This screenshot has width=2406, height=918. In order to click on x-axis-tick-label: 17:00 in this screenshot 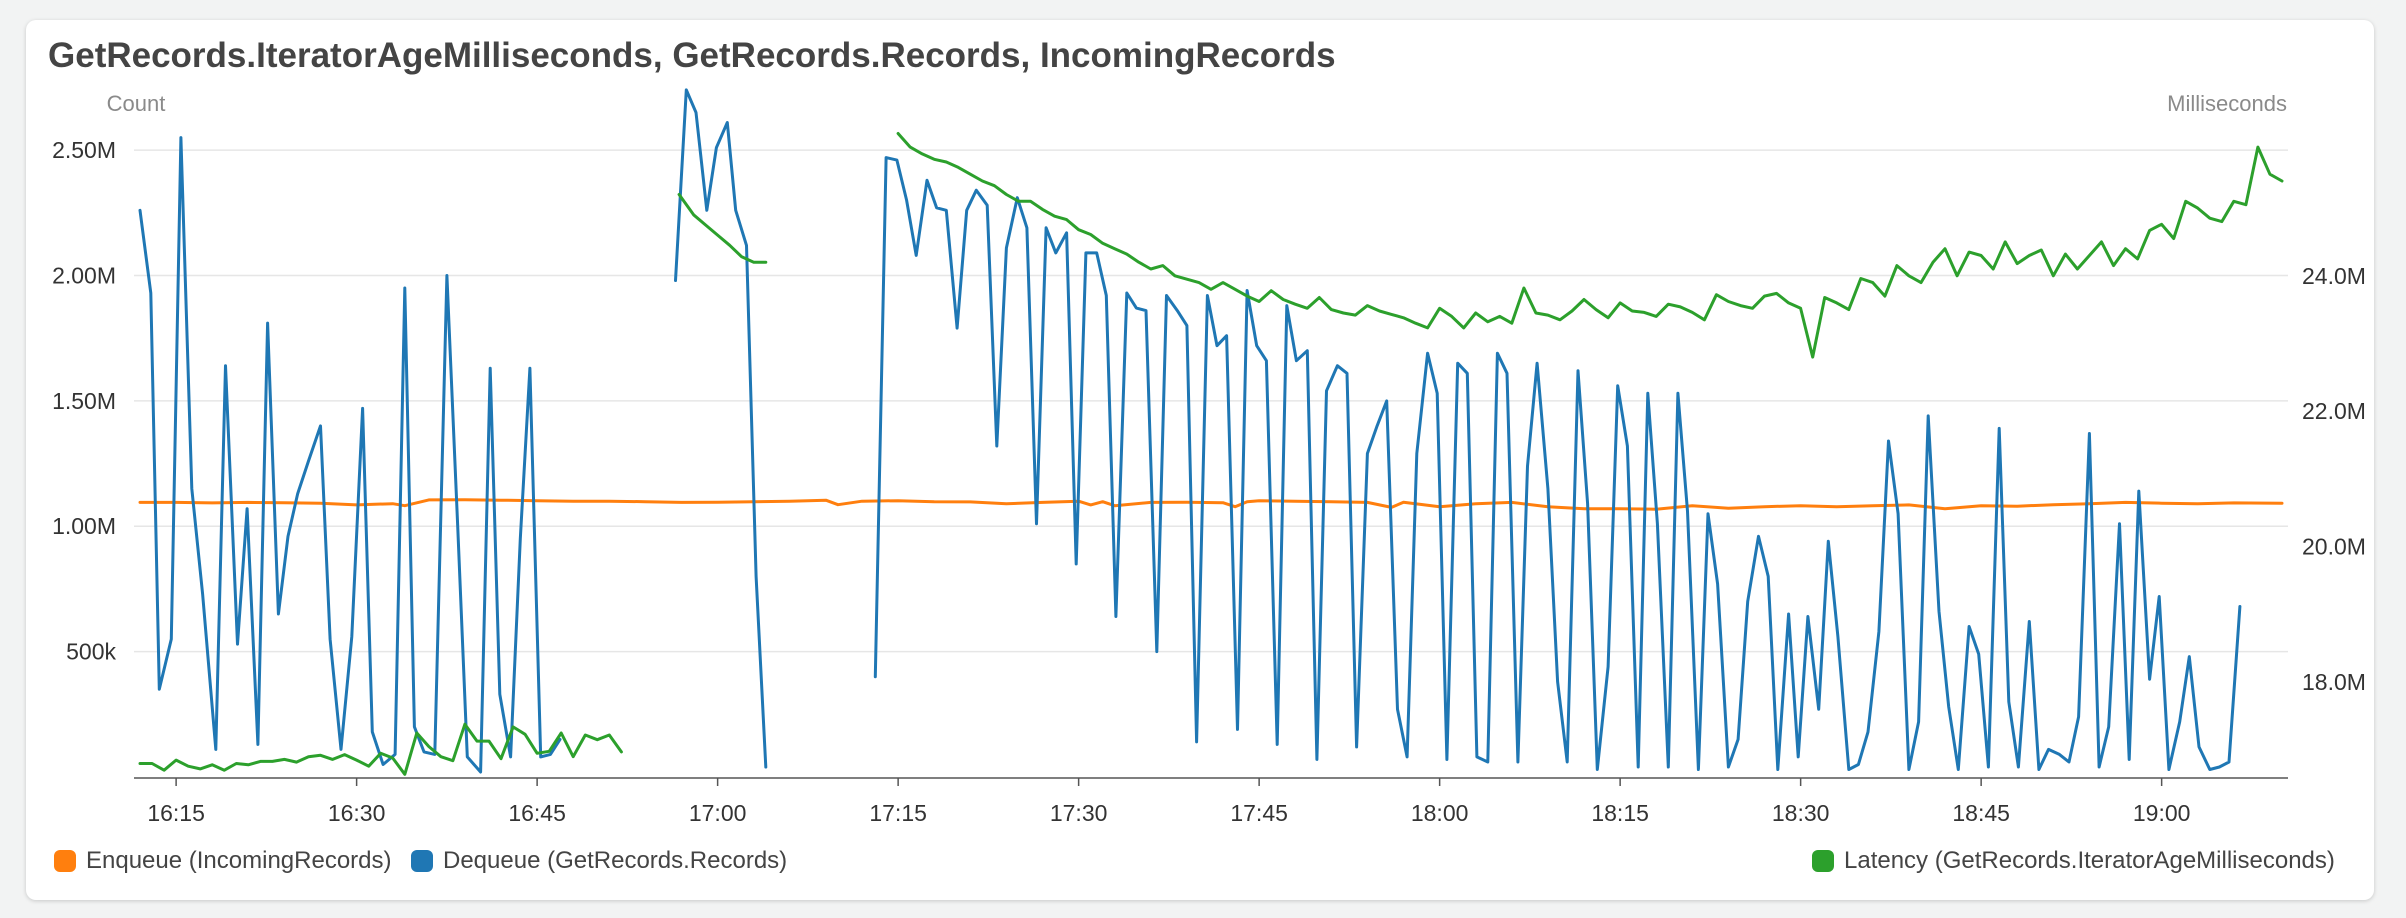, I will do `click(718, 813)`.